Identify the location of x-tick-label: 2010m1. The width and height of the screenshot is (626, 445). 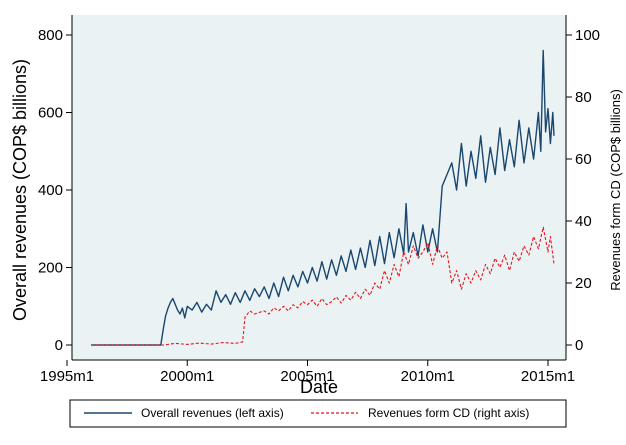
(428, 376).